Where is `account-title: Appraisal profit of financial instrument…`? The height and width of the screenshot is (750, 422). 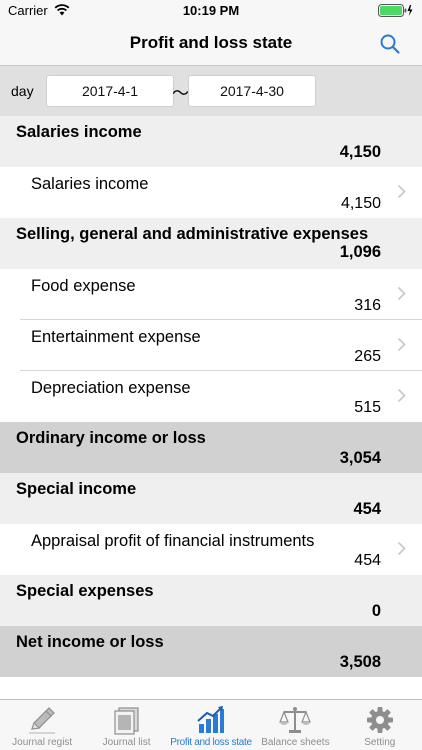
account-title: Appraisal profit of financial instrument… is located at coordinates (173, 541).